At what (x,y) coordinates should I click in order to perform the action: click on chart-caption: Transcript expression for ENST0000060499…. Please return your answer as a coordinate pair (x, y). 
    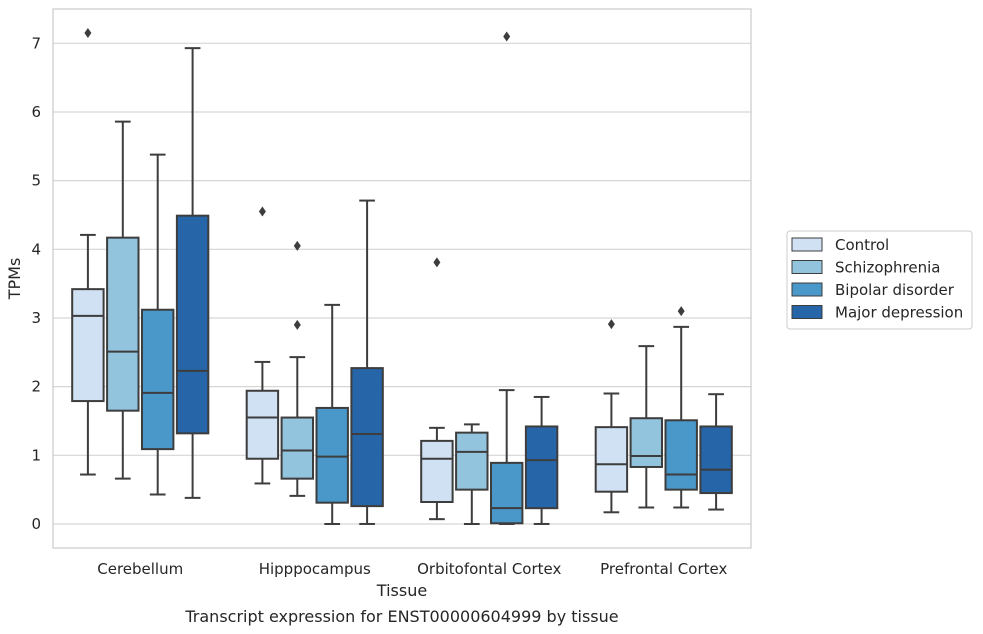
    Looking at the image, I should click on (401, 616).